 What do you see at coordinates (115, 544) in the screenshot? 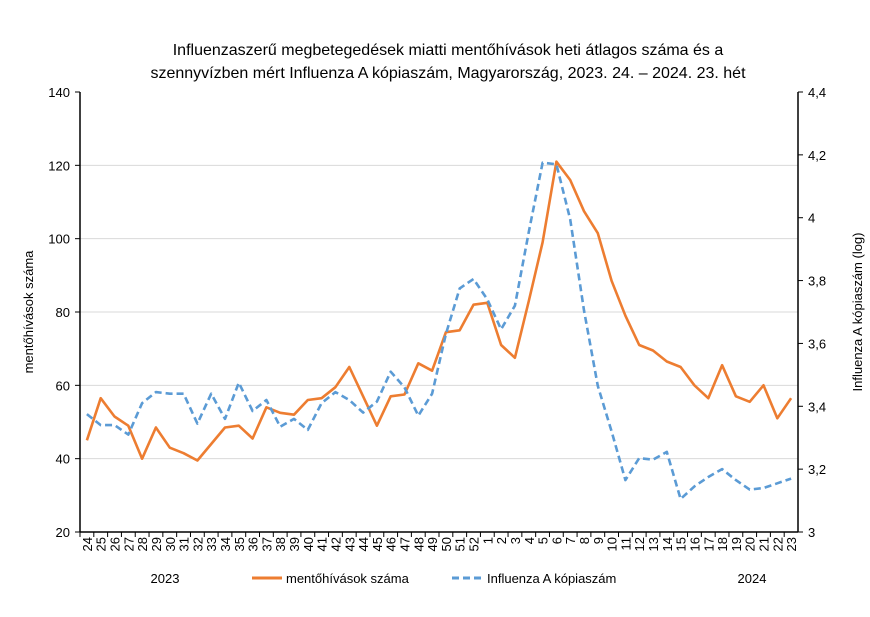
I see `x-tick-label: 26` at bounding box center [115, 544].